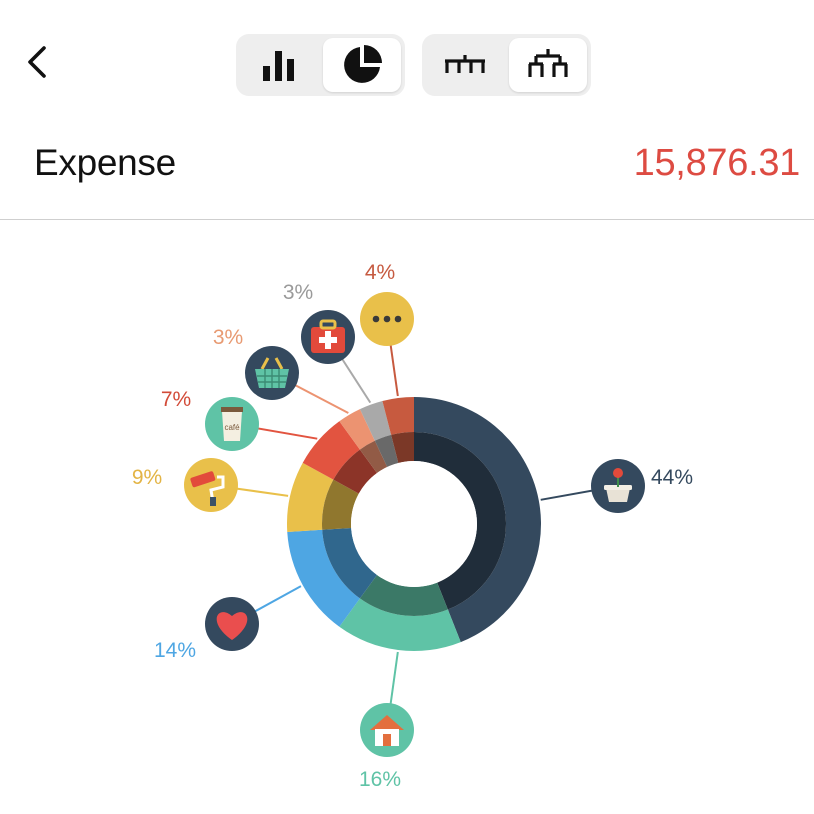 Image resolution: width=814 pixels, height=814 pixels. I want to click on chevron-left-icon, so click(37, 62).